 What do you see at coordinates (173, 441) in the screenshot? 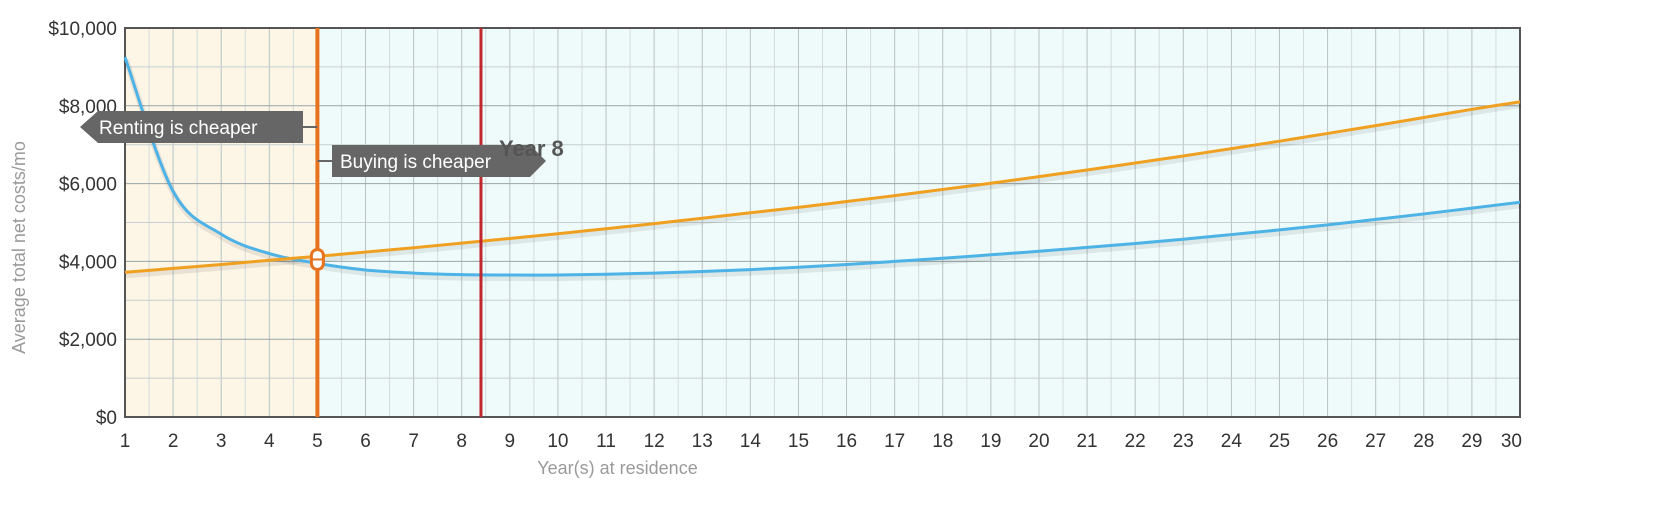
I see `x-tick-label: 2` at bounding box center [173, 441].